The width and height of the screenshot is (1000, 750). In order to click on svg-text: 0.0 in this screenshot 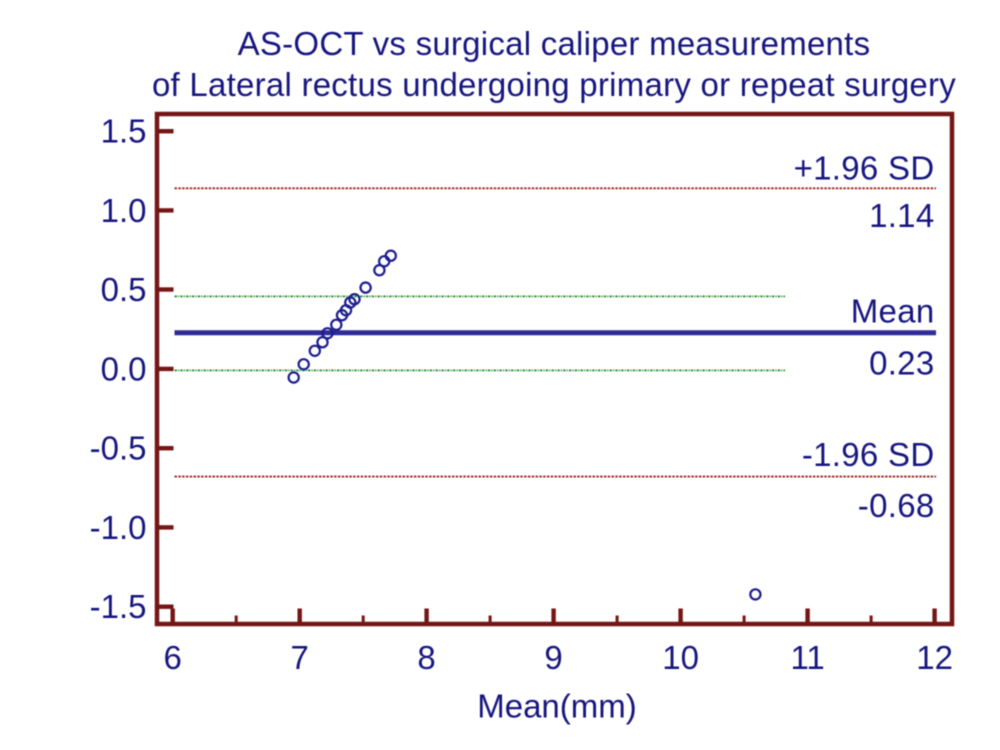, I will do `click(124, 368)`.